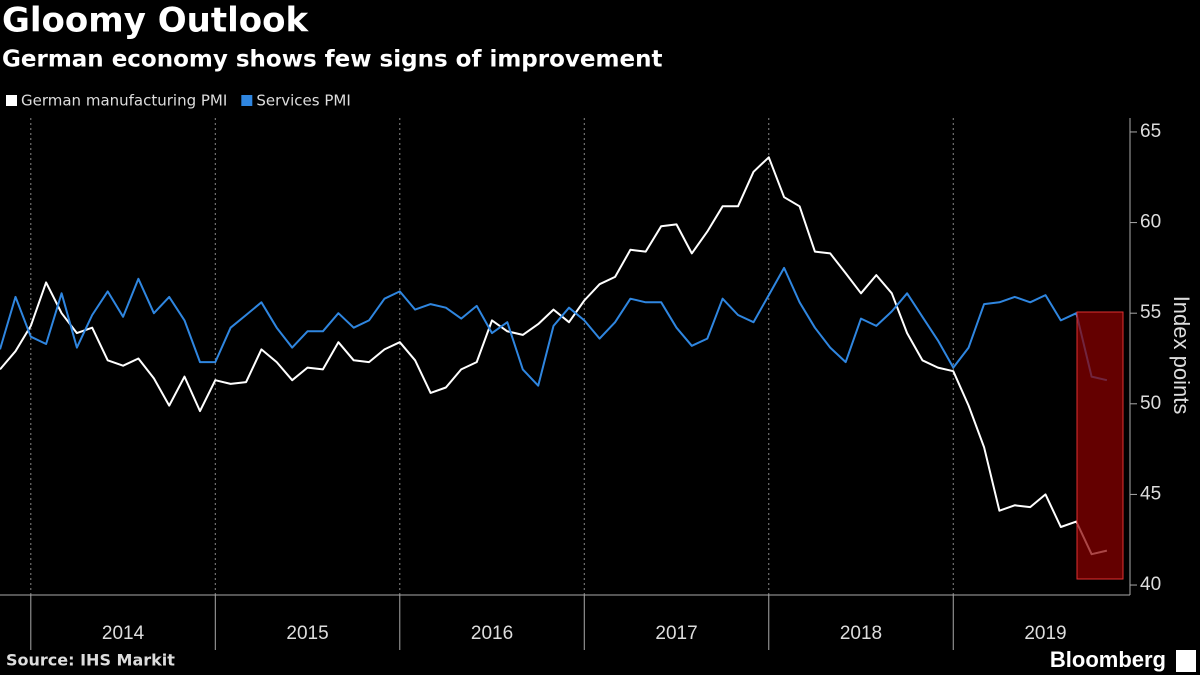 The height and width of the screenshot is (675, 1200). Describe the element at coordinates (1100, 445) in the screenshot. I see `highlight-box` at that location.